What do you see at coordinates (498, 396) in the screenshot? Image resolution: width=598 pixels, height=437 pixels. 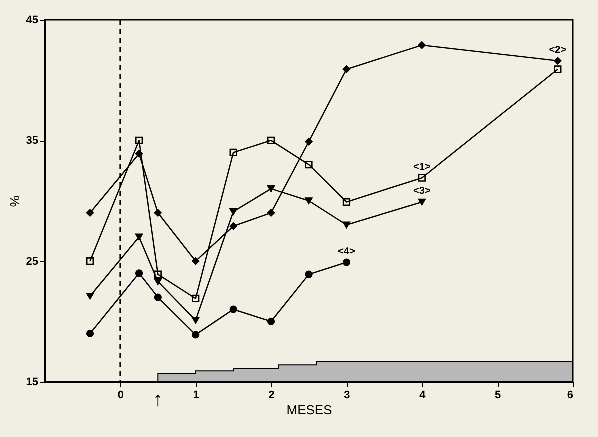 I see `x-tick-label: 5` at bounding box center [498, 396].